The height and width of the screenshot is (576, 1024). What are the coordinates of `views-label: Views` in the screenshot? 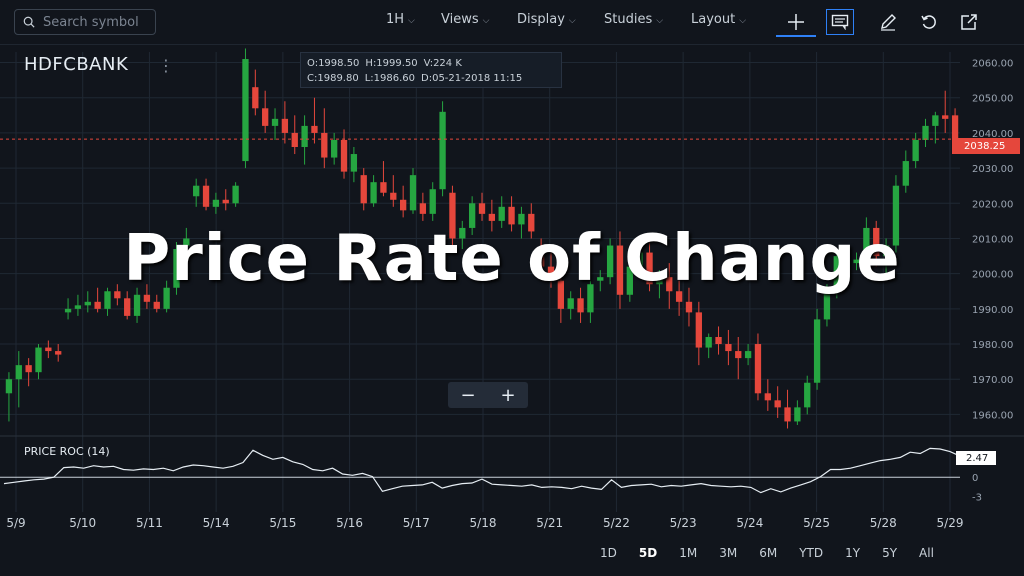 It's located at (460, 19).